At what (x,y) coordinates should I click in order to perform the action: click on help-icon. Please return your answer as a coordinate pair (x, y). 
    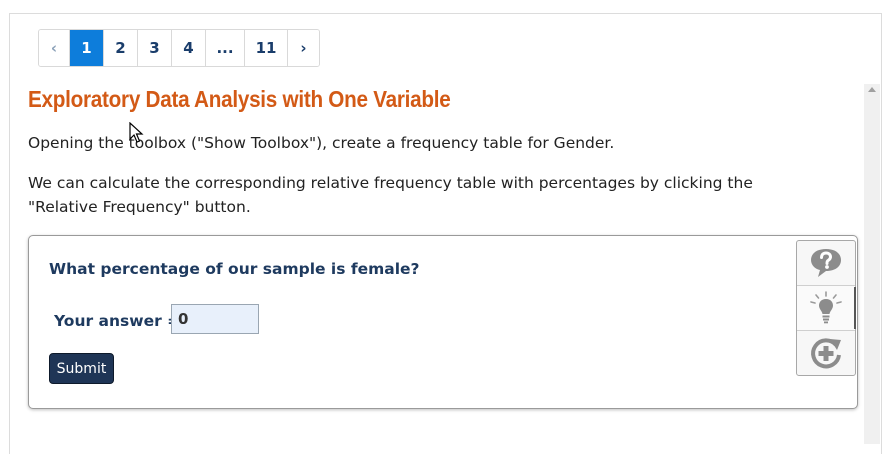
    Looking at the image, I should click on (826, 263).